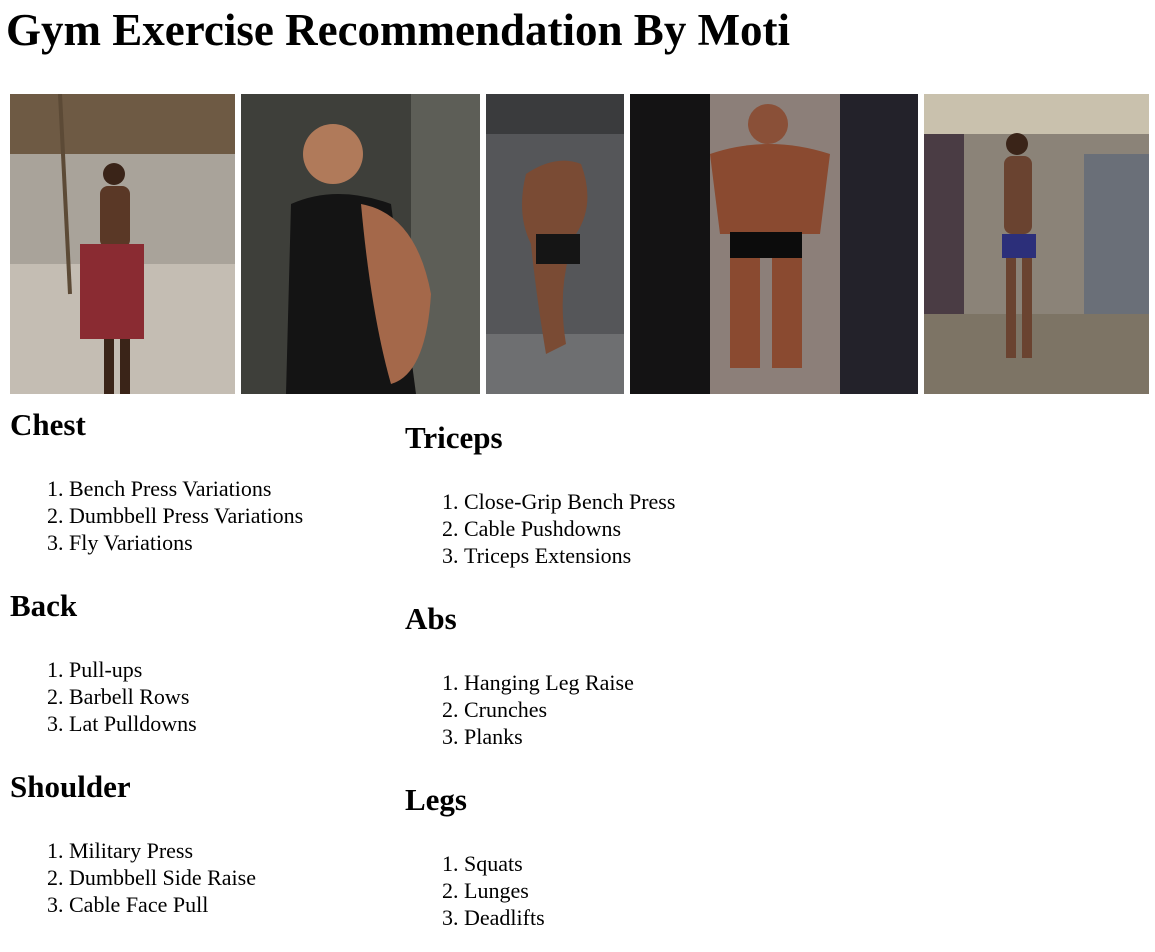  Describe the element at coordinates (629, 528) in the screenshot. I see `list-item: Cable Pushdowns` at that location.